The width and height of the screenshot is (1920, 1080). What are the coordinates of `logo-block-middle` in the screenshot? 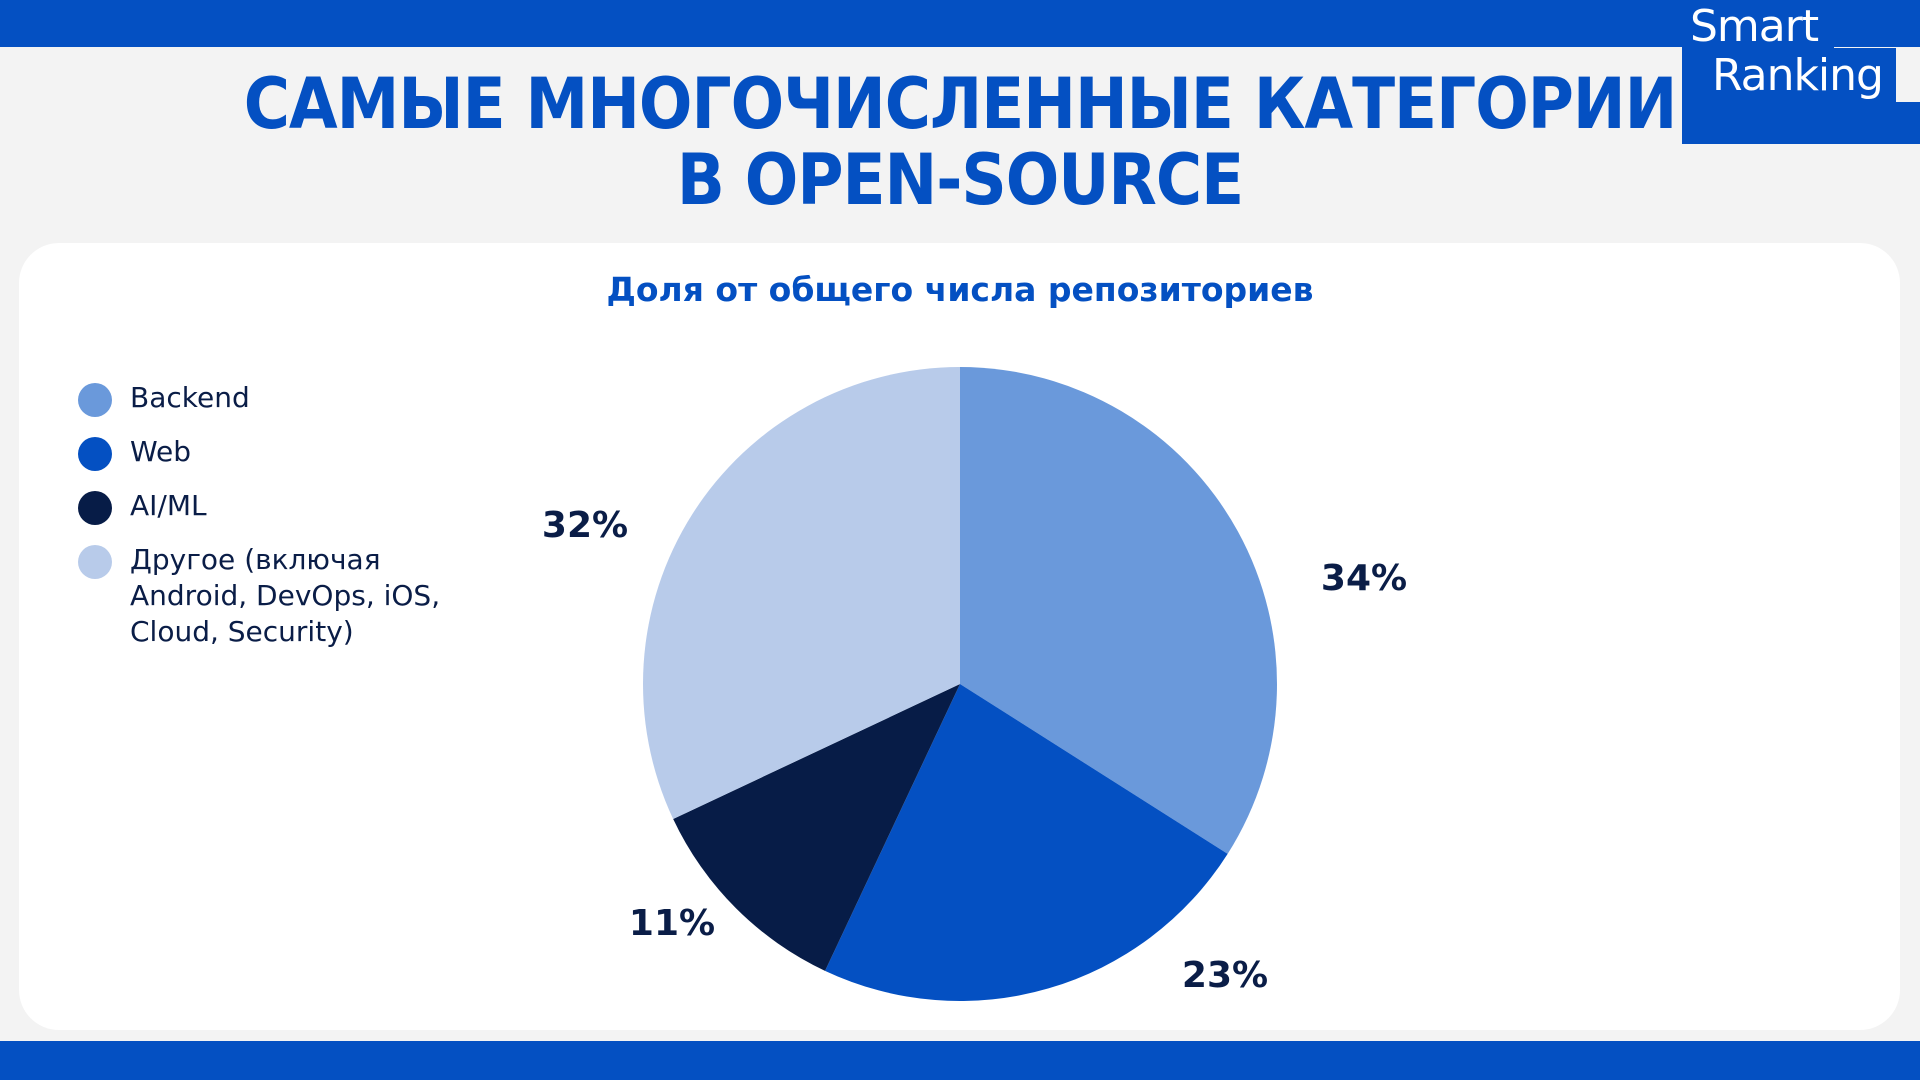 It's located at (1789, 75).